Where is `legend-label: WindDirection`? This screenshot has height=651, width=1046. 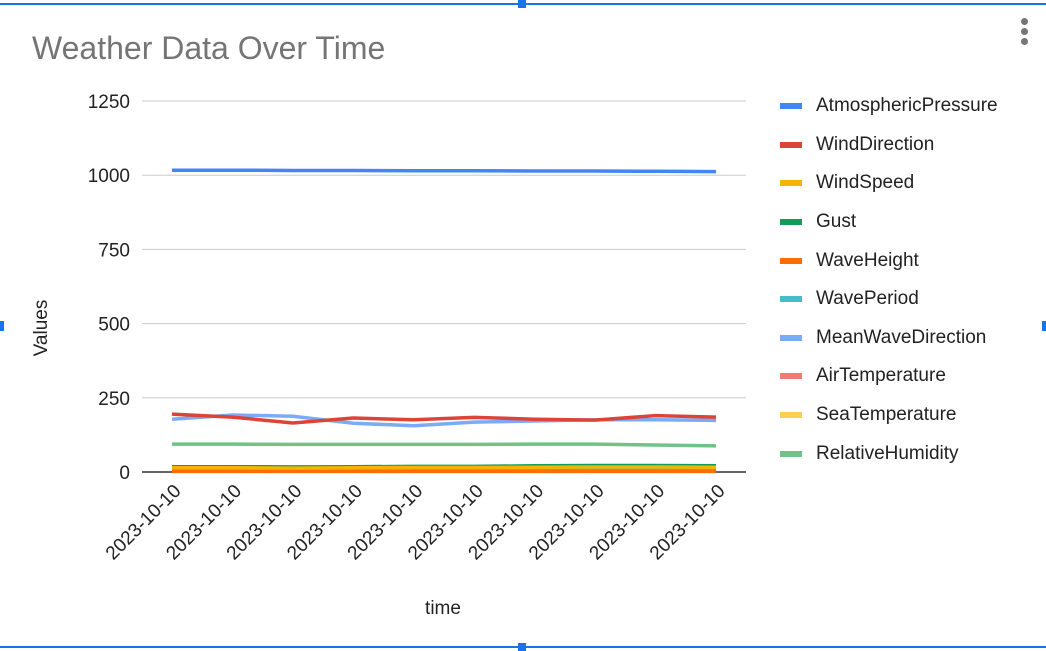 legend-label: WindDirection is located at coordinates (875, 144).